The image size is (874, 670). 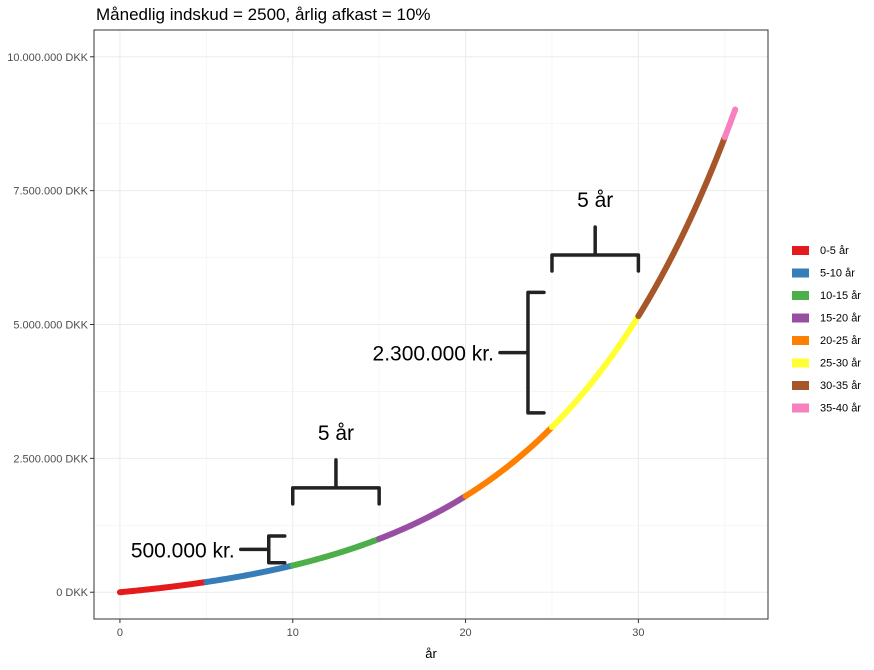 I want to click on y-tick-label: 5.000.000 DKK, so click(x=50, y=326).